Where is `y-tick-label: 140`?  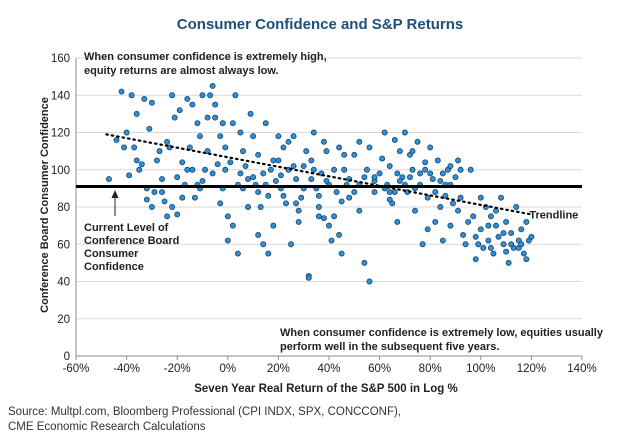 y-tick-label: 140 is located at coordinates (60, 96).